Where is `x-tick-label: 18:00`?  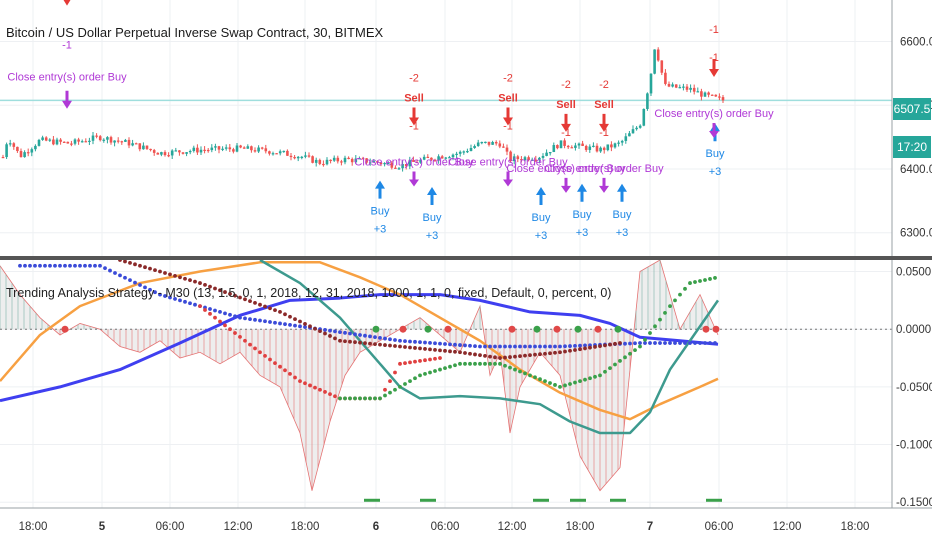 x-tick-label: 18:00 is located at coordinates (855, 527).